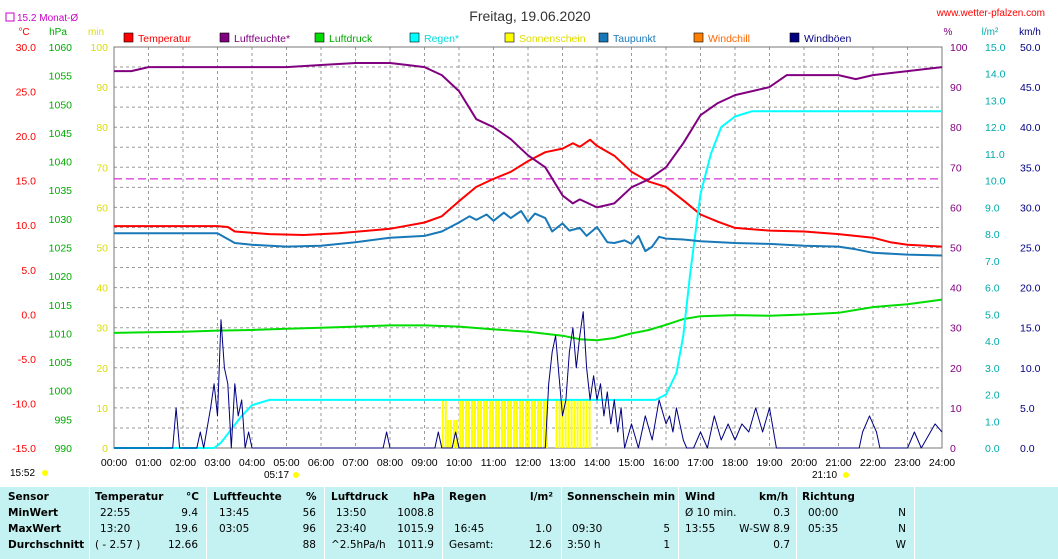 The image size is (1058, 559). Describe the element at coordinates (24, 404) in the screenshot. I see `temp-tick-label: -10.0` at that location.